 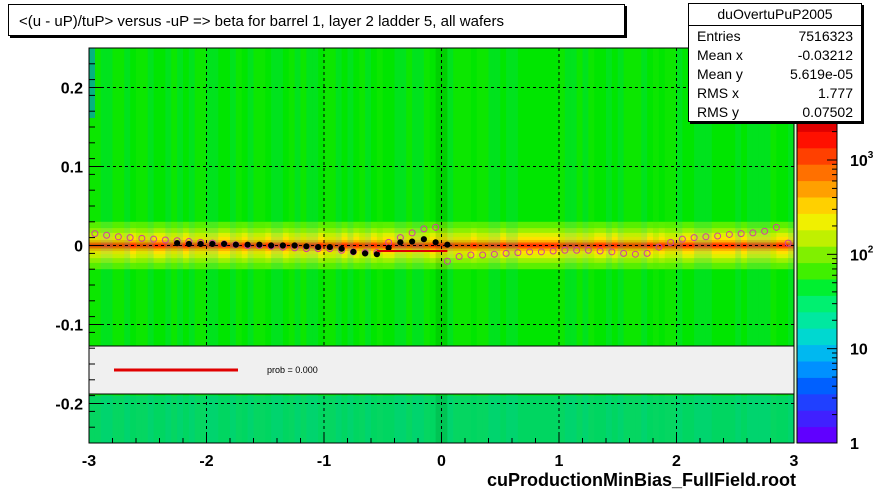 I want to click on y-tick-label: -0.2, so click(x=69, y=405).